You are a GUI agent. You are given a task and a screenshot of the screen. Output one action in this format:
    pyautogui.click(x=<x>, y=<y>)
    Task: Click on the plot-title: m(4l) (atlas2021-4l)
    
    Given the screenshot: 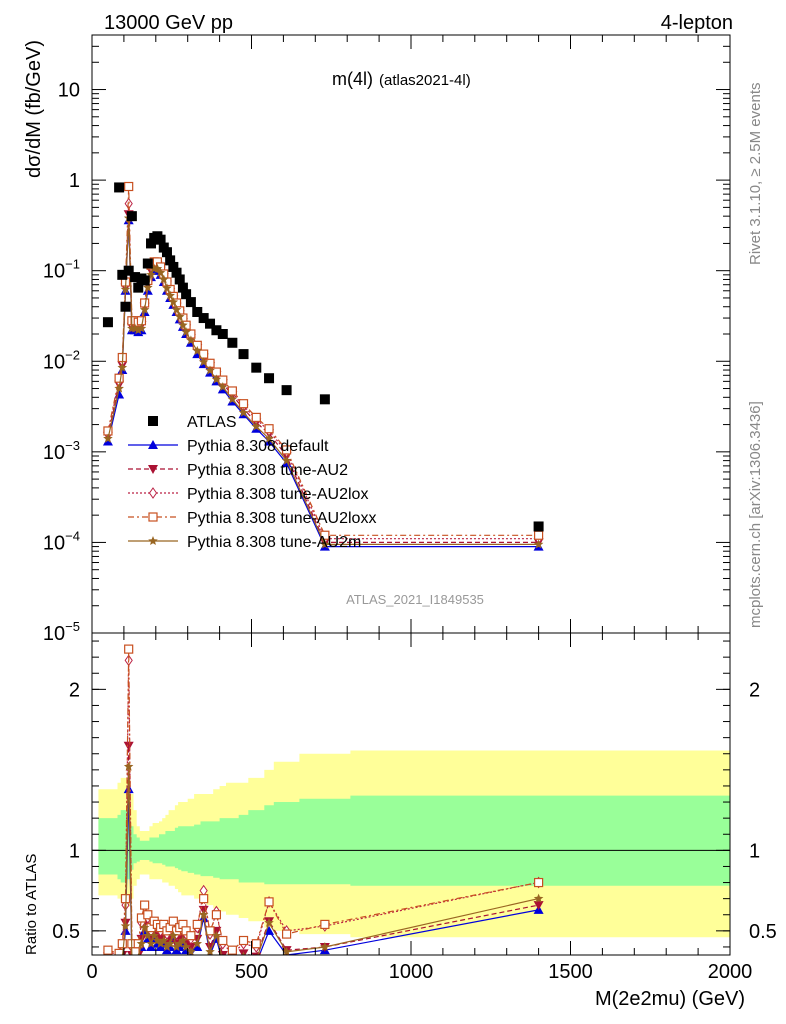 What is the action you would take?
    pyautogui.click(x=401, y=79)
    